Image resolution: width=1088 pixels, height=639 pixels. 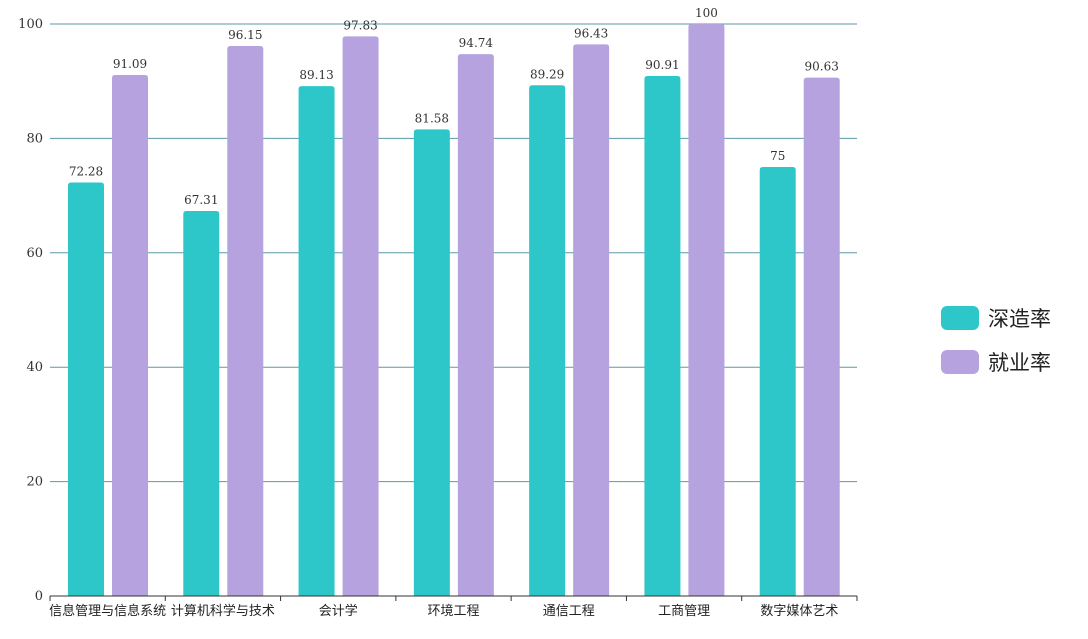 What do you see at coordinates (591, 33) in the screenshot?
I see `data-label: 96.43` at bounding box center [591, 33].